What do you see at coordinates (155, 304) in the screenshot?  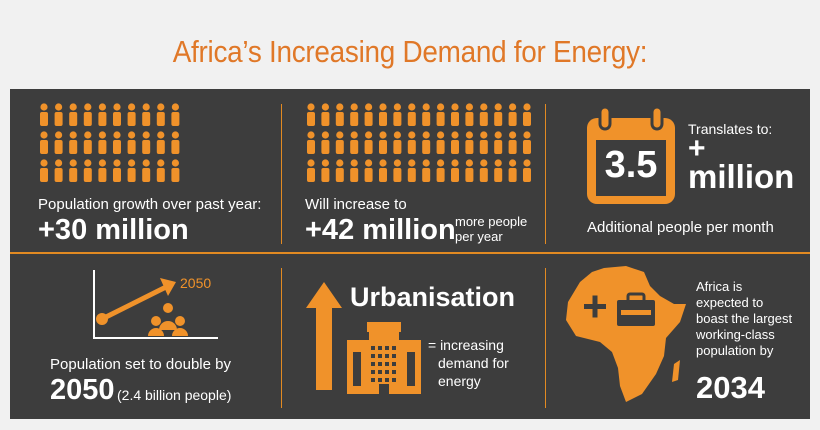 I see `growth-chart-icon` at bounding box center [155, 304].